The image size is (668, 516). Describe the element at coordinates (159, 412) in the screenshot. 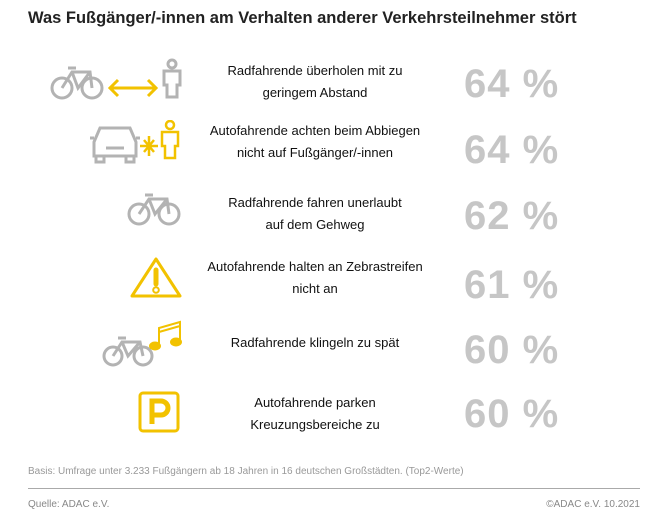

I see `parking-sign-icon` at that location.